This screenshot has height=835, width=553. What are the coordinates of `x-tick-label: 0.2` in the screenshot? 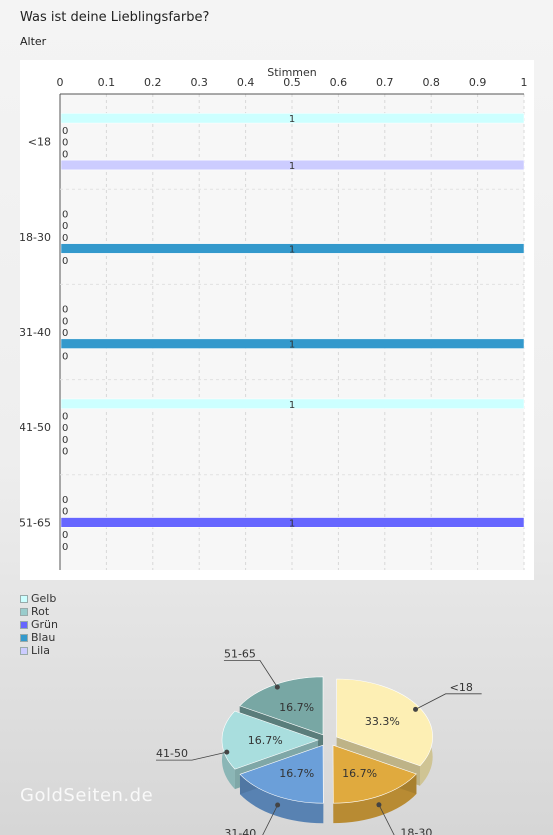 It's located at (153, 82).